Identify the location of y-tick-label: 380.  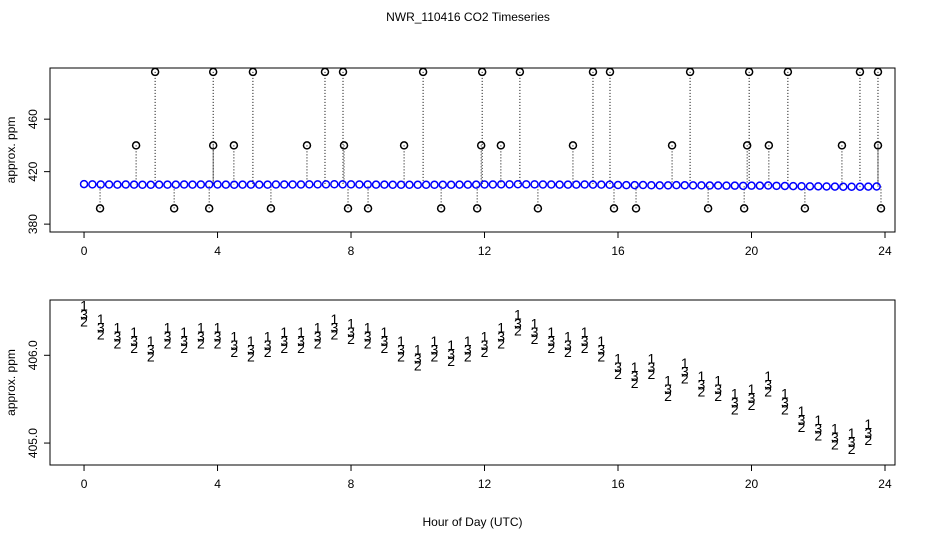
(33, 224).